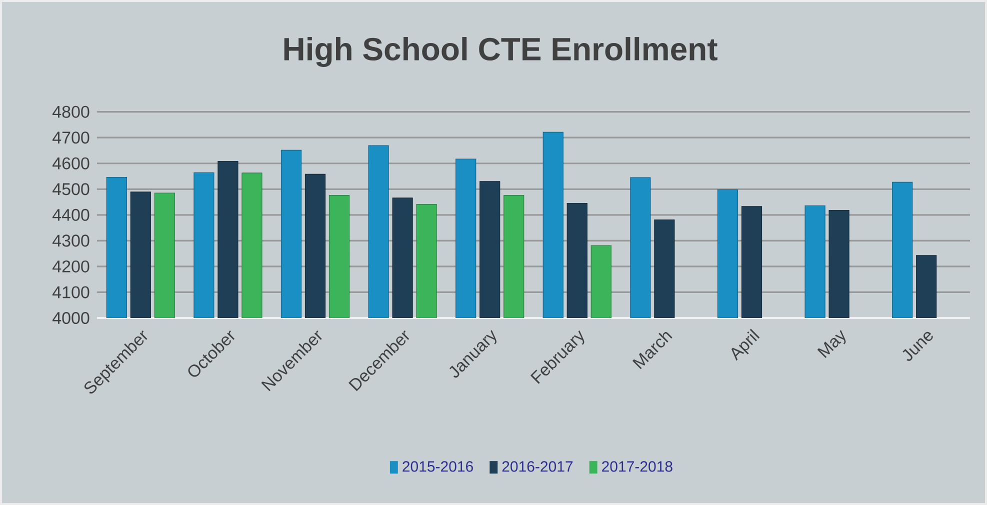 The image size is (987, 505). I want to click on legend-label: 2016-2017, so click(537, 466).